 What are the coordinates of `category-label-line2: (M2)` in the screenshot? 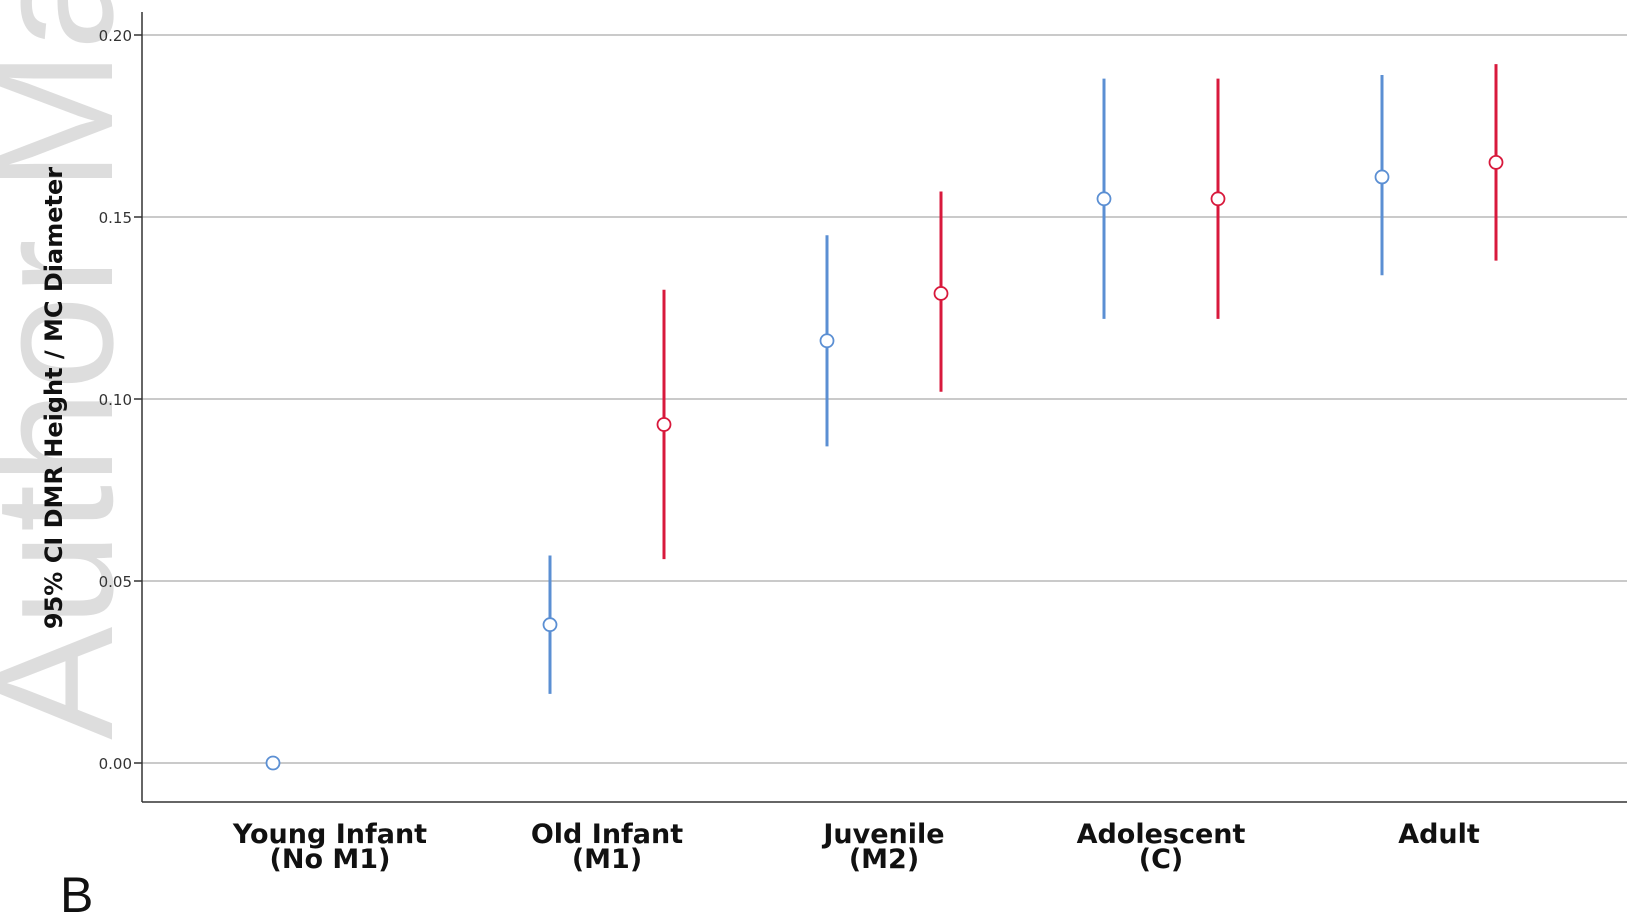 It's located at (884, 859).